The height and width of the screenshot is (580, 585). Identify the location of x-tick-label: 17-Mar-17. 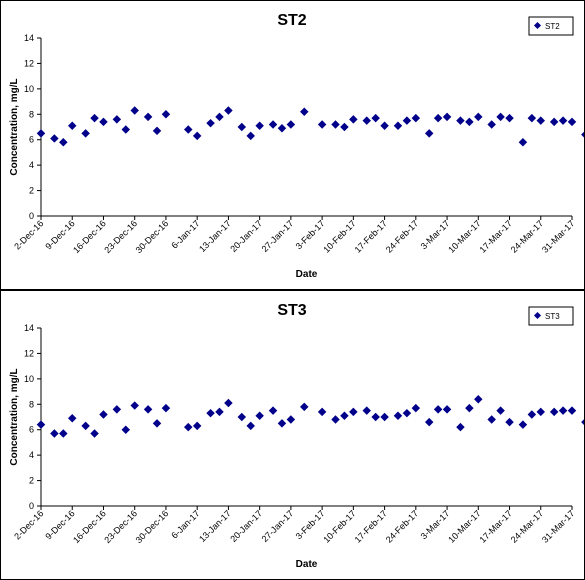
(496, 236).